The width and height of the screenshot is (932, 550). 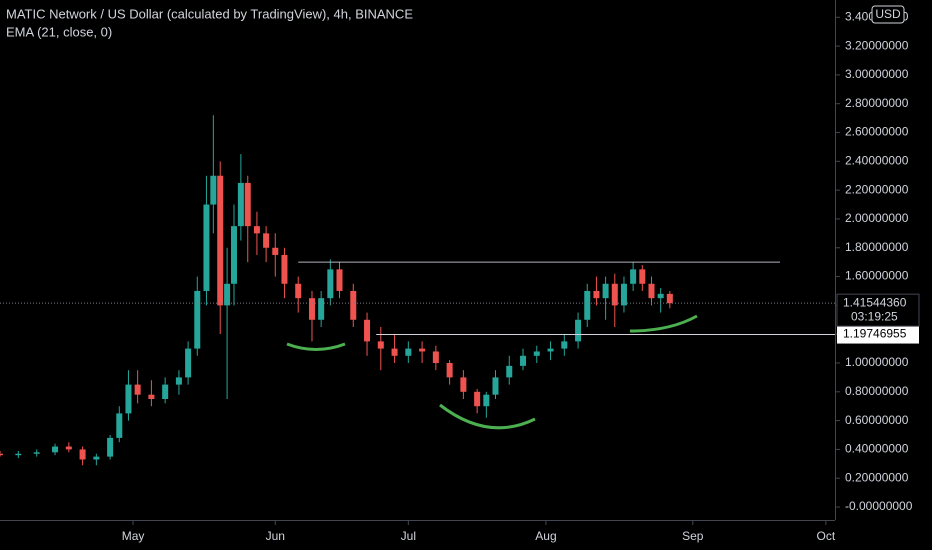 I want to click on y-tick-label: -0.00000000, so click(x=879, y=506).